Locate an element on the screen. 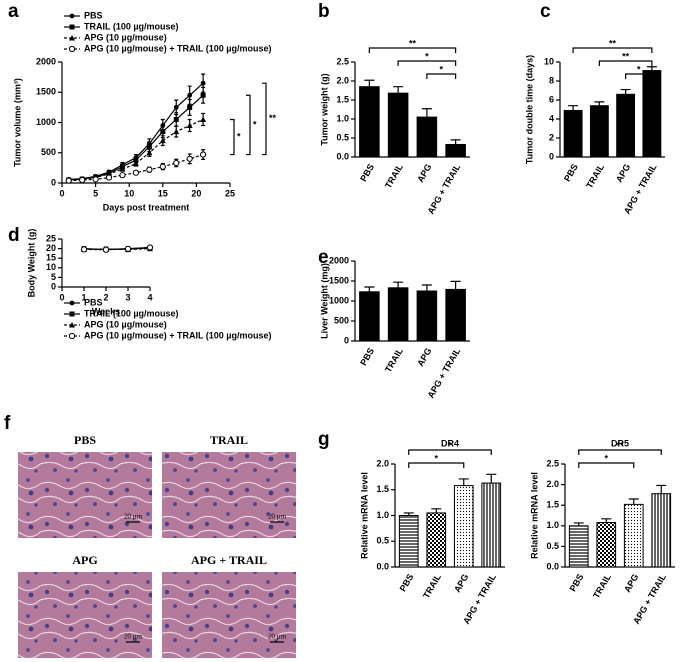  y-tick-label: 500 is located at coordinates (341, 320).